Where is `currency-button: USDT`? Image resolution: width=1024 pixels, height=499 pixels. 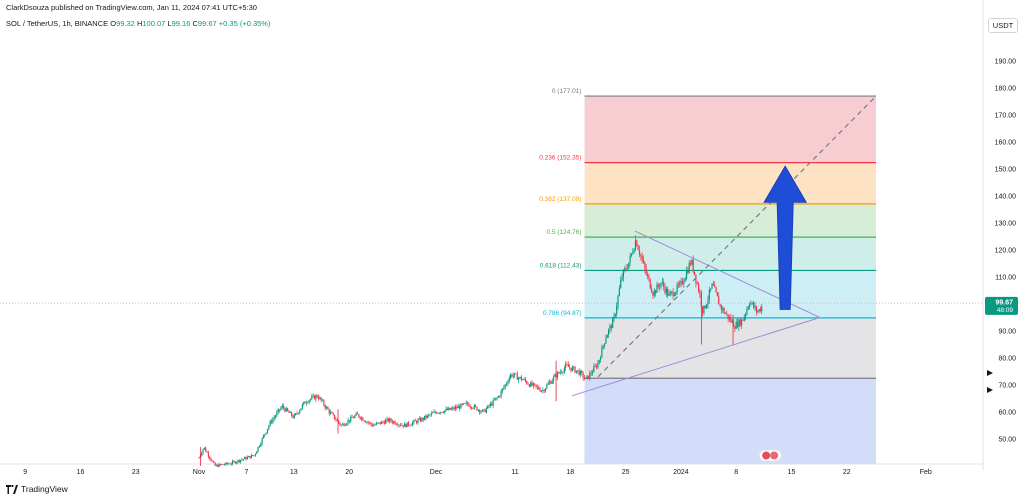 currency-button: USDT is located at coordinates (1003, 25).